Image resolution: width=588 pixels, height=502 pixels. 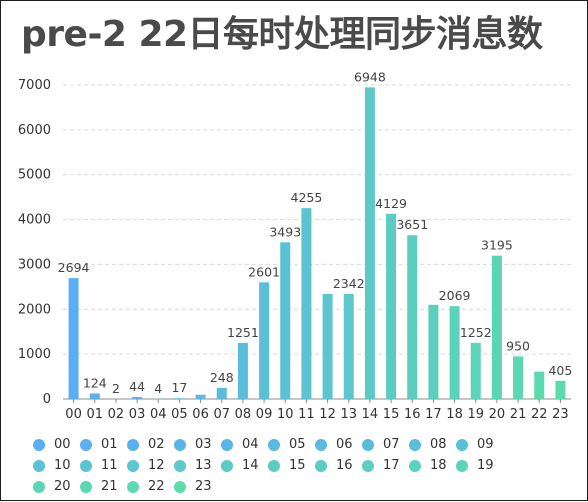 I want to click on data-label-14: 6948, so click(x=370, y=76).